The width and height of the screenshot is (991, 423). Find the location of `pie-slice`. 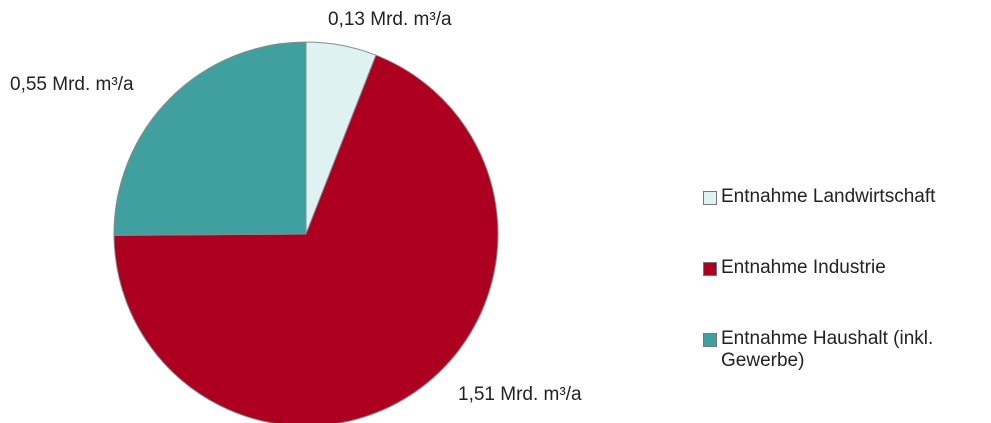

pie-slice is located at coordinates (210, 138).